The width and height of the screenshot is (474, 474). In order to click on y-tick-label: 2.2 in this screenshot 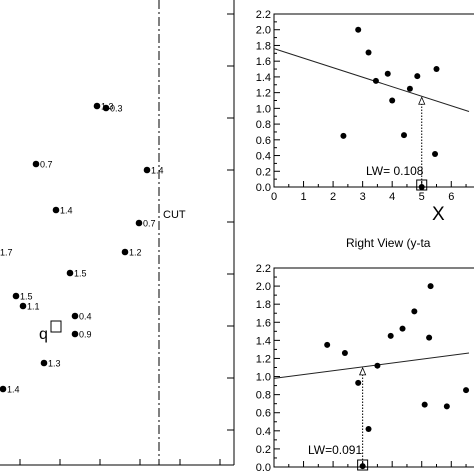, I will do `click(263, 269)`.